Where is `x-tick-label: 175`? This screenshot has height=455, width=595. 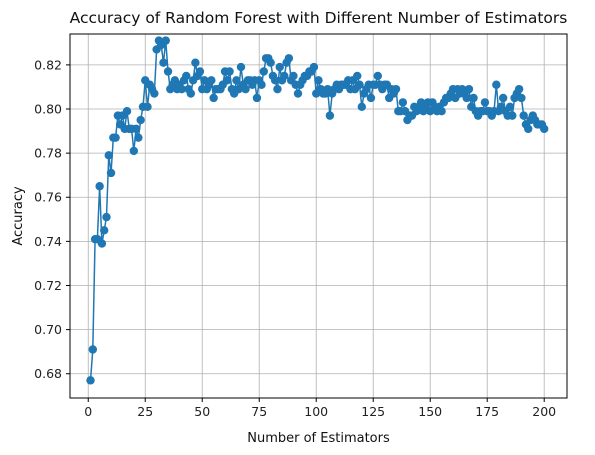 x-tick-label: 175 is located at coordinates (487, 411).